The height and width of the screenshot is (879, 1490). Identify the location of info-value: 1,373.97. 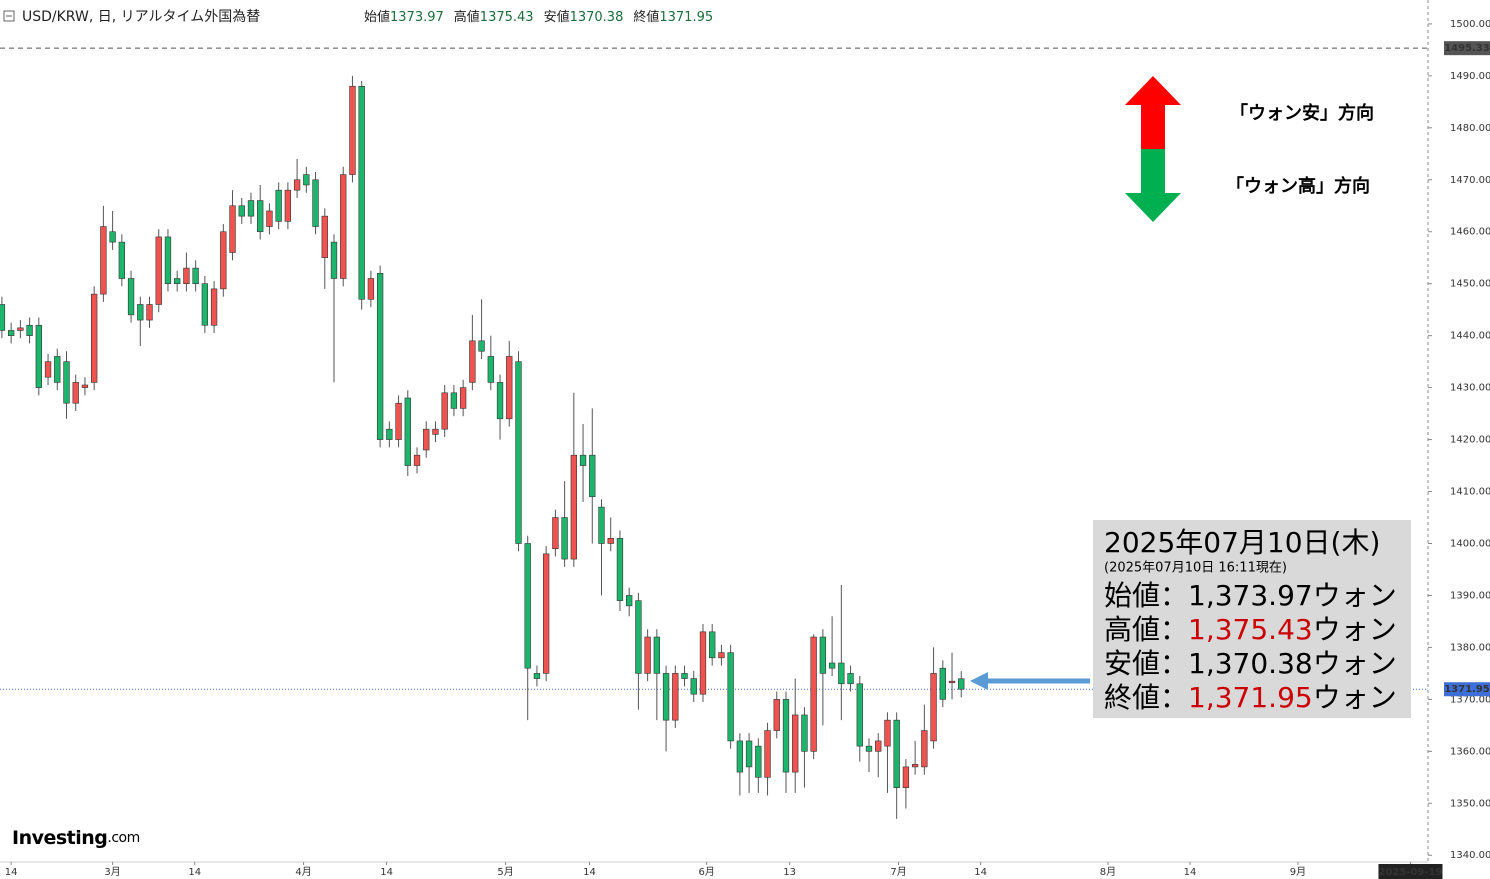
(1250, 595).